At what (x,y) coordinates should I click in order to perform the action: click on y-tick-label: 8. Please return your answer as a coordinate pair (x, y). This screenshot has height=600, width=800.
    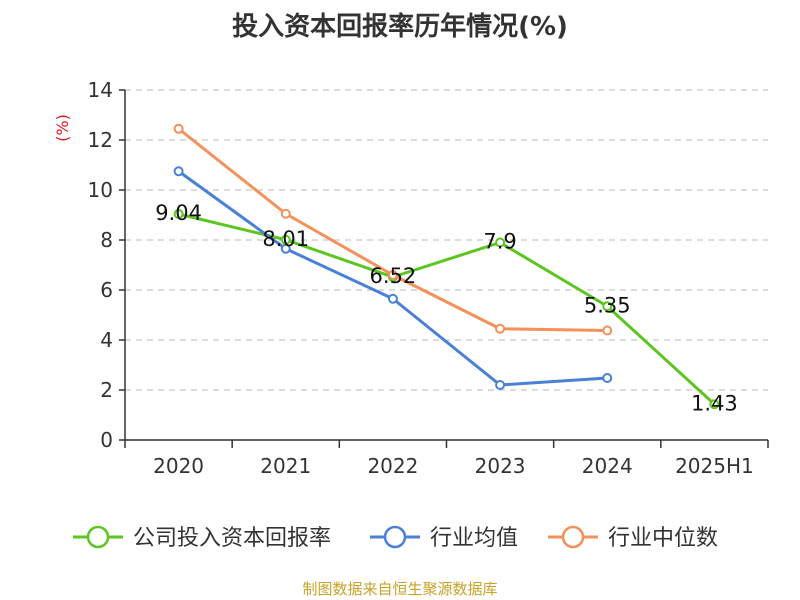
    Looking at the image, I should click on (106, 240).